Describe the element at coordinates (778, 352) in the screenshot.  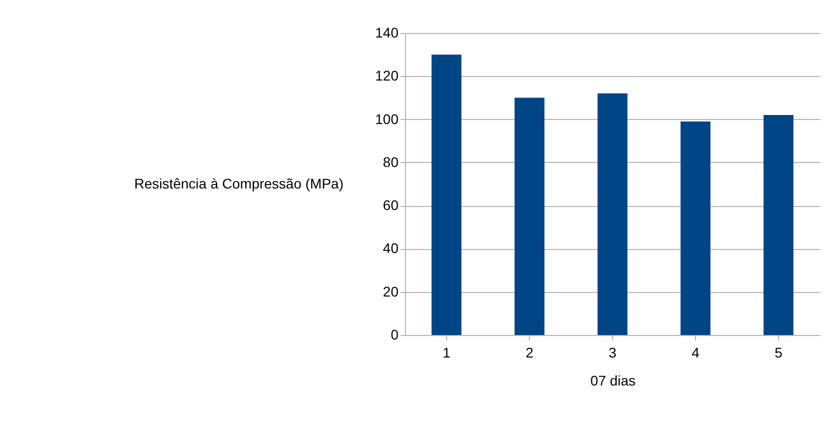
I see `x-tick-label: 5` at that location.